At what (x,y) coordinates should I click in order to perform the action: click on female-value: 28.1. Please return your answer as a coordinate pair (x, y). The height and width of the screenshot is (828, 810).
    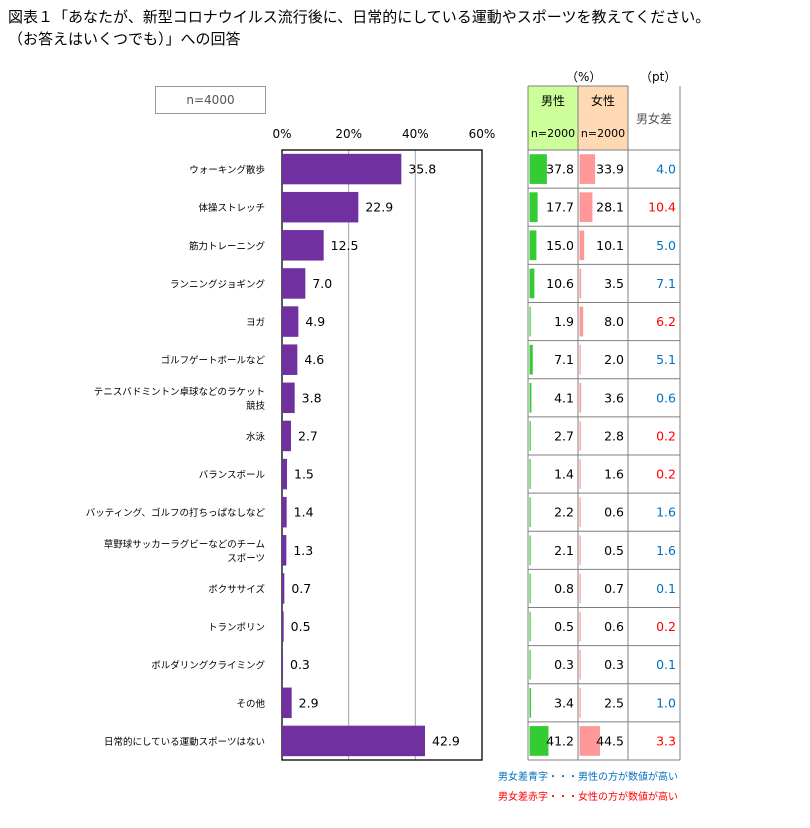
    Looking at the image, I should click on (610, 207).